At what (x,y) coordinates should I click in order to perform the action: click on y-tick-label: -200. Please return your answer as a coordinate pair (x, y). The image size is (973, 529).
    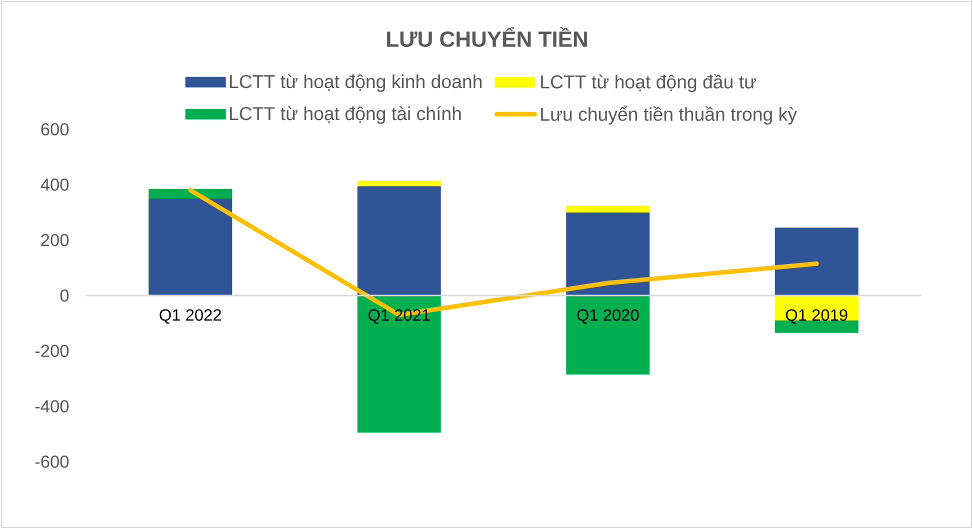
    Looking at the image, I should click on (52, 351).